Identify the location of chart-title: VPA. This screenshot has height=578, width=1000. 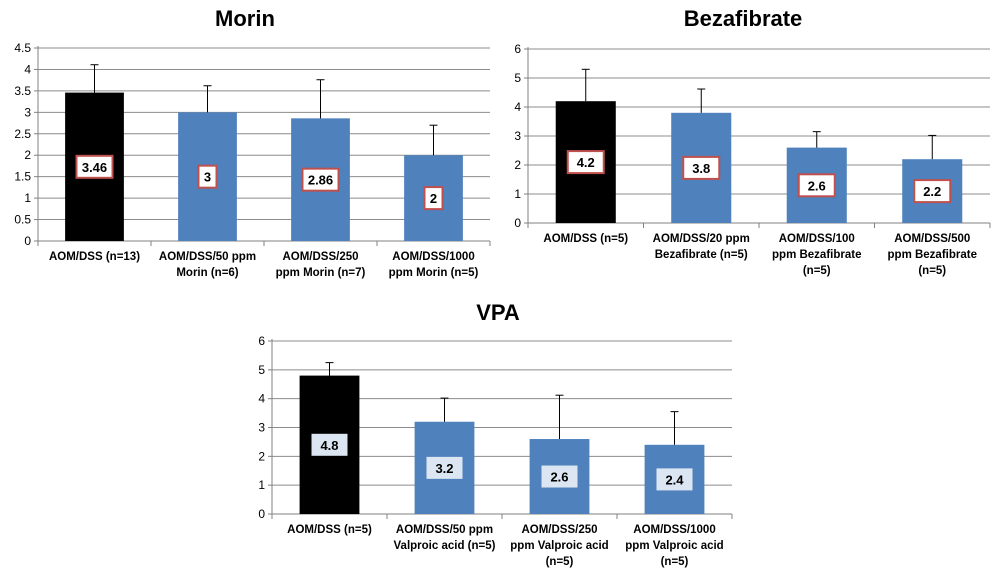
(498, 312).